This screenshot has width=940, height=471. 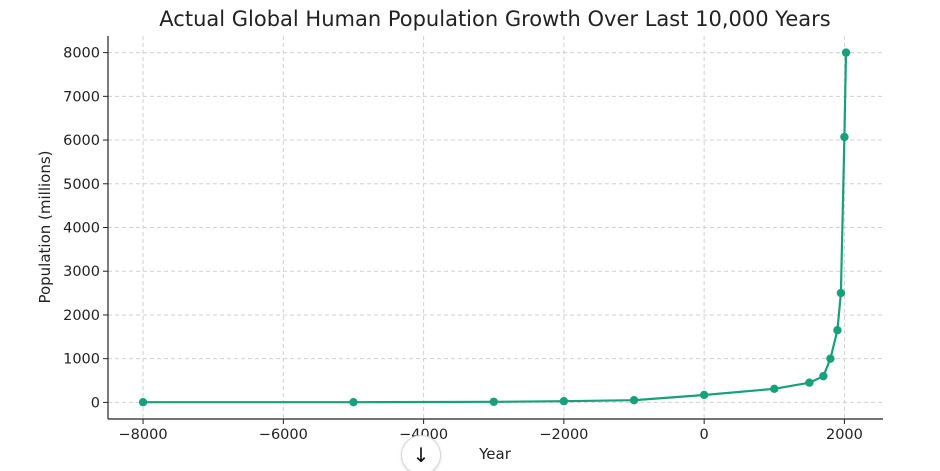 I want to click on arrow-down-icon: ↓, so click(x=421, y=455).